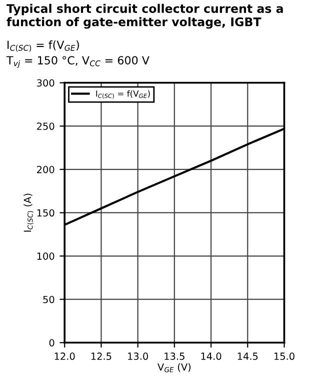  Describe the element at coordinates (64, 356) in the screenshot. I see `x-tick-label: 12.0` at that location.